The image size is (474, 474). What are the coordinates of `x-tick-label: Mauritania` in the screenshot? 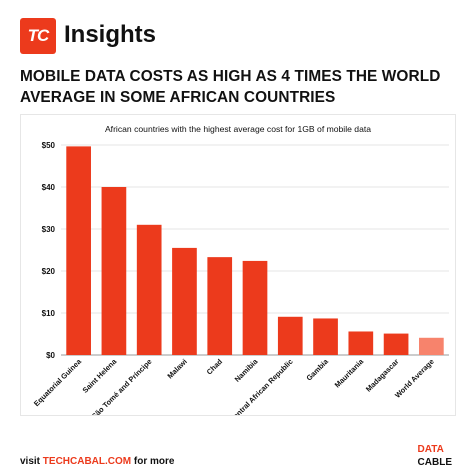 It's located at (349, 372).